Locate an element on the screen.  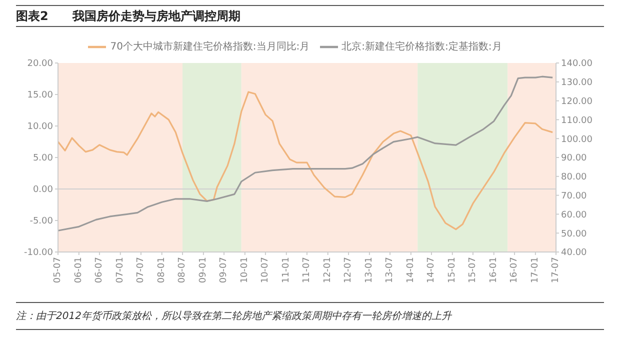
x-tick-label: 10-07 is located at coordinates (265, 270).